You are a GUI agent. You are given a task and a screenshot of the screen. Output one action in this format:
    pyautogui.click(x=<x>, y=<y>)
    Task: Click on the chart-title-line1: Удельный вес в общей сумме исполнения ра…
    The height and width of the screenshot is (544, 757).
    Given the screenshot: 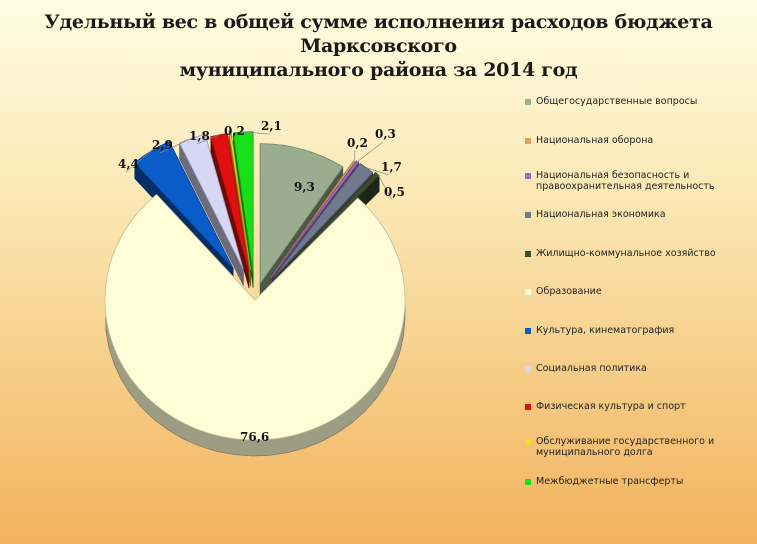 What is the action you would take?
    pyautogui.click(x=378, y=34)
    